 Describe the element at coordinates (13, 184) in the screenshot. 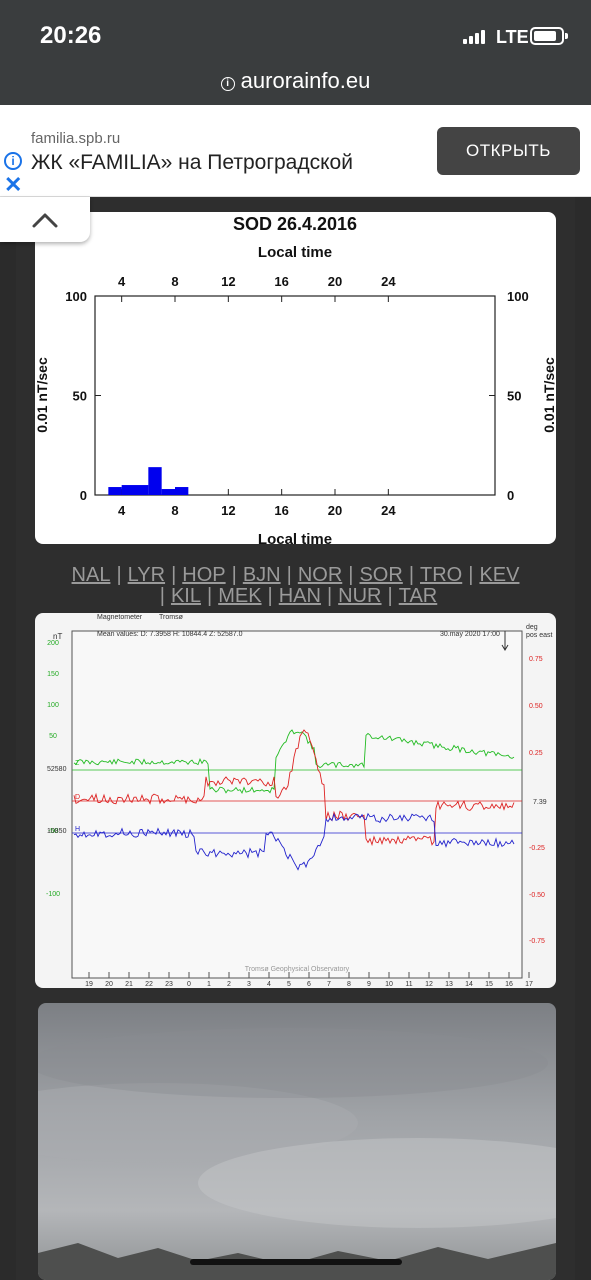

I see `close-icon: ✕` at that location.